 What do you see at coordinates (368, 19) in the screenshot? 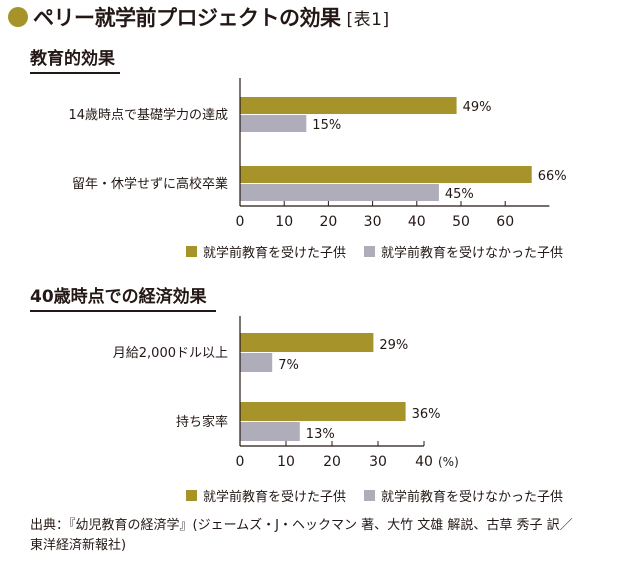
I see `table-tag: [表1]` at bounding box center [368, 19].